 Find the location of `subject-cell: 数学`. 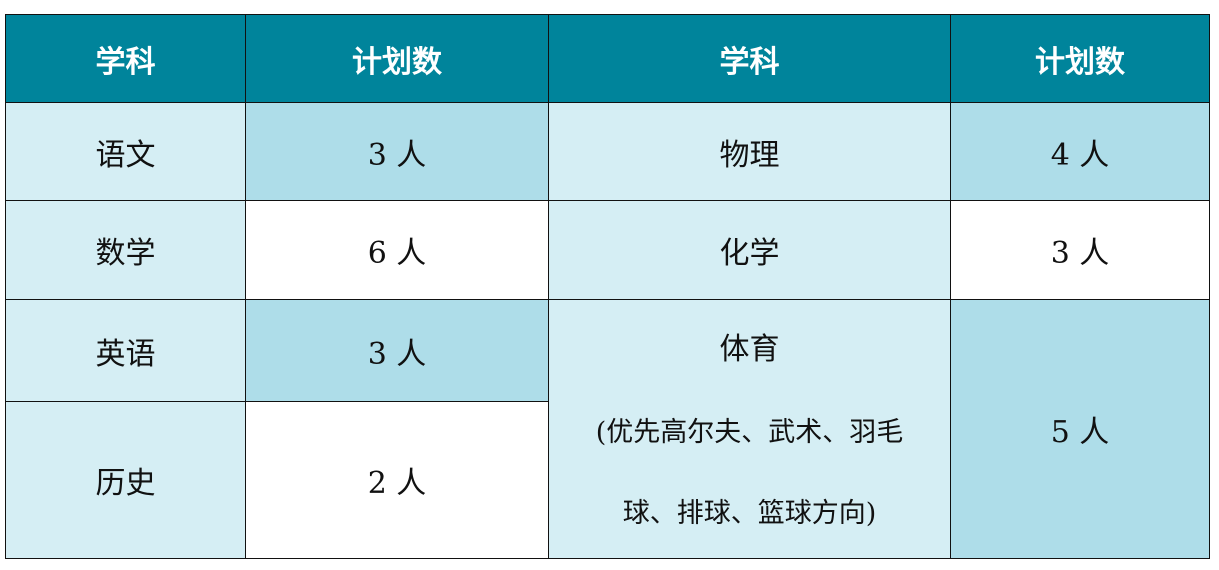

subject-cell: 数学 is located at coordinates (125, 250).